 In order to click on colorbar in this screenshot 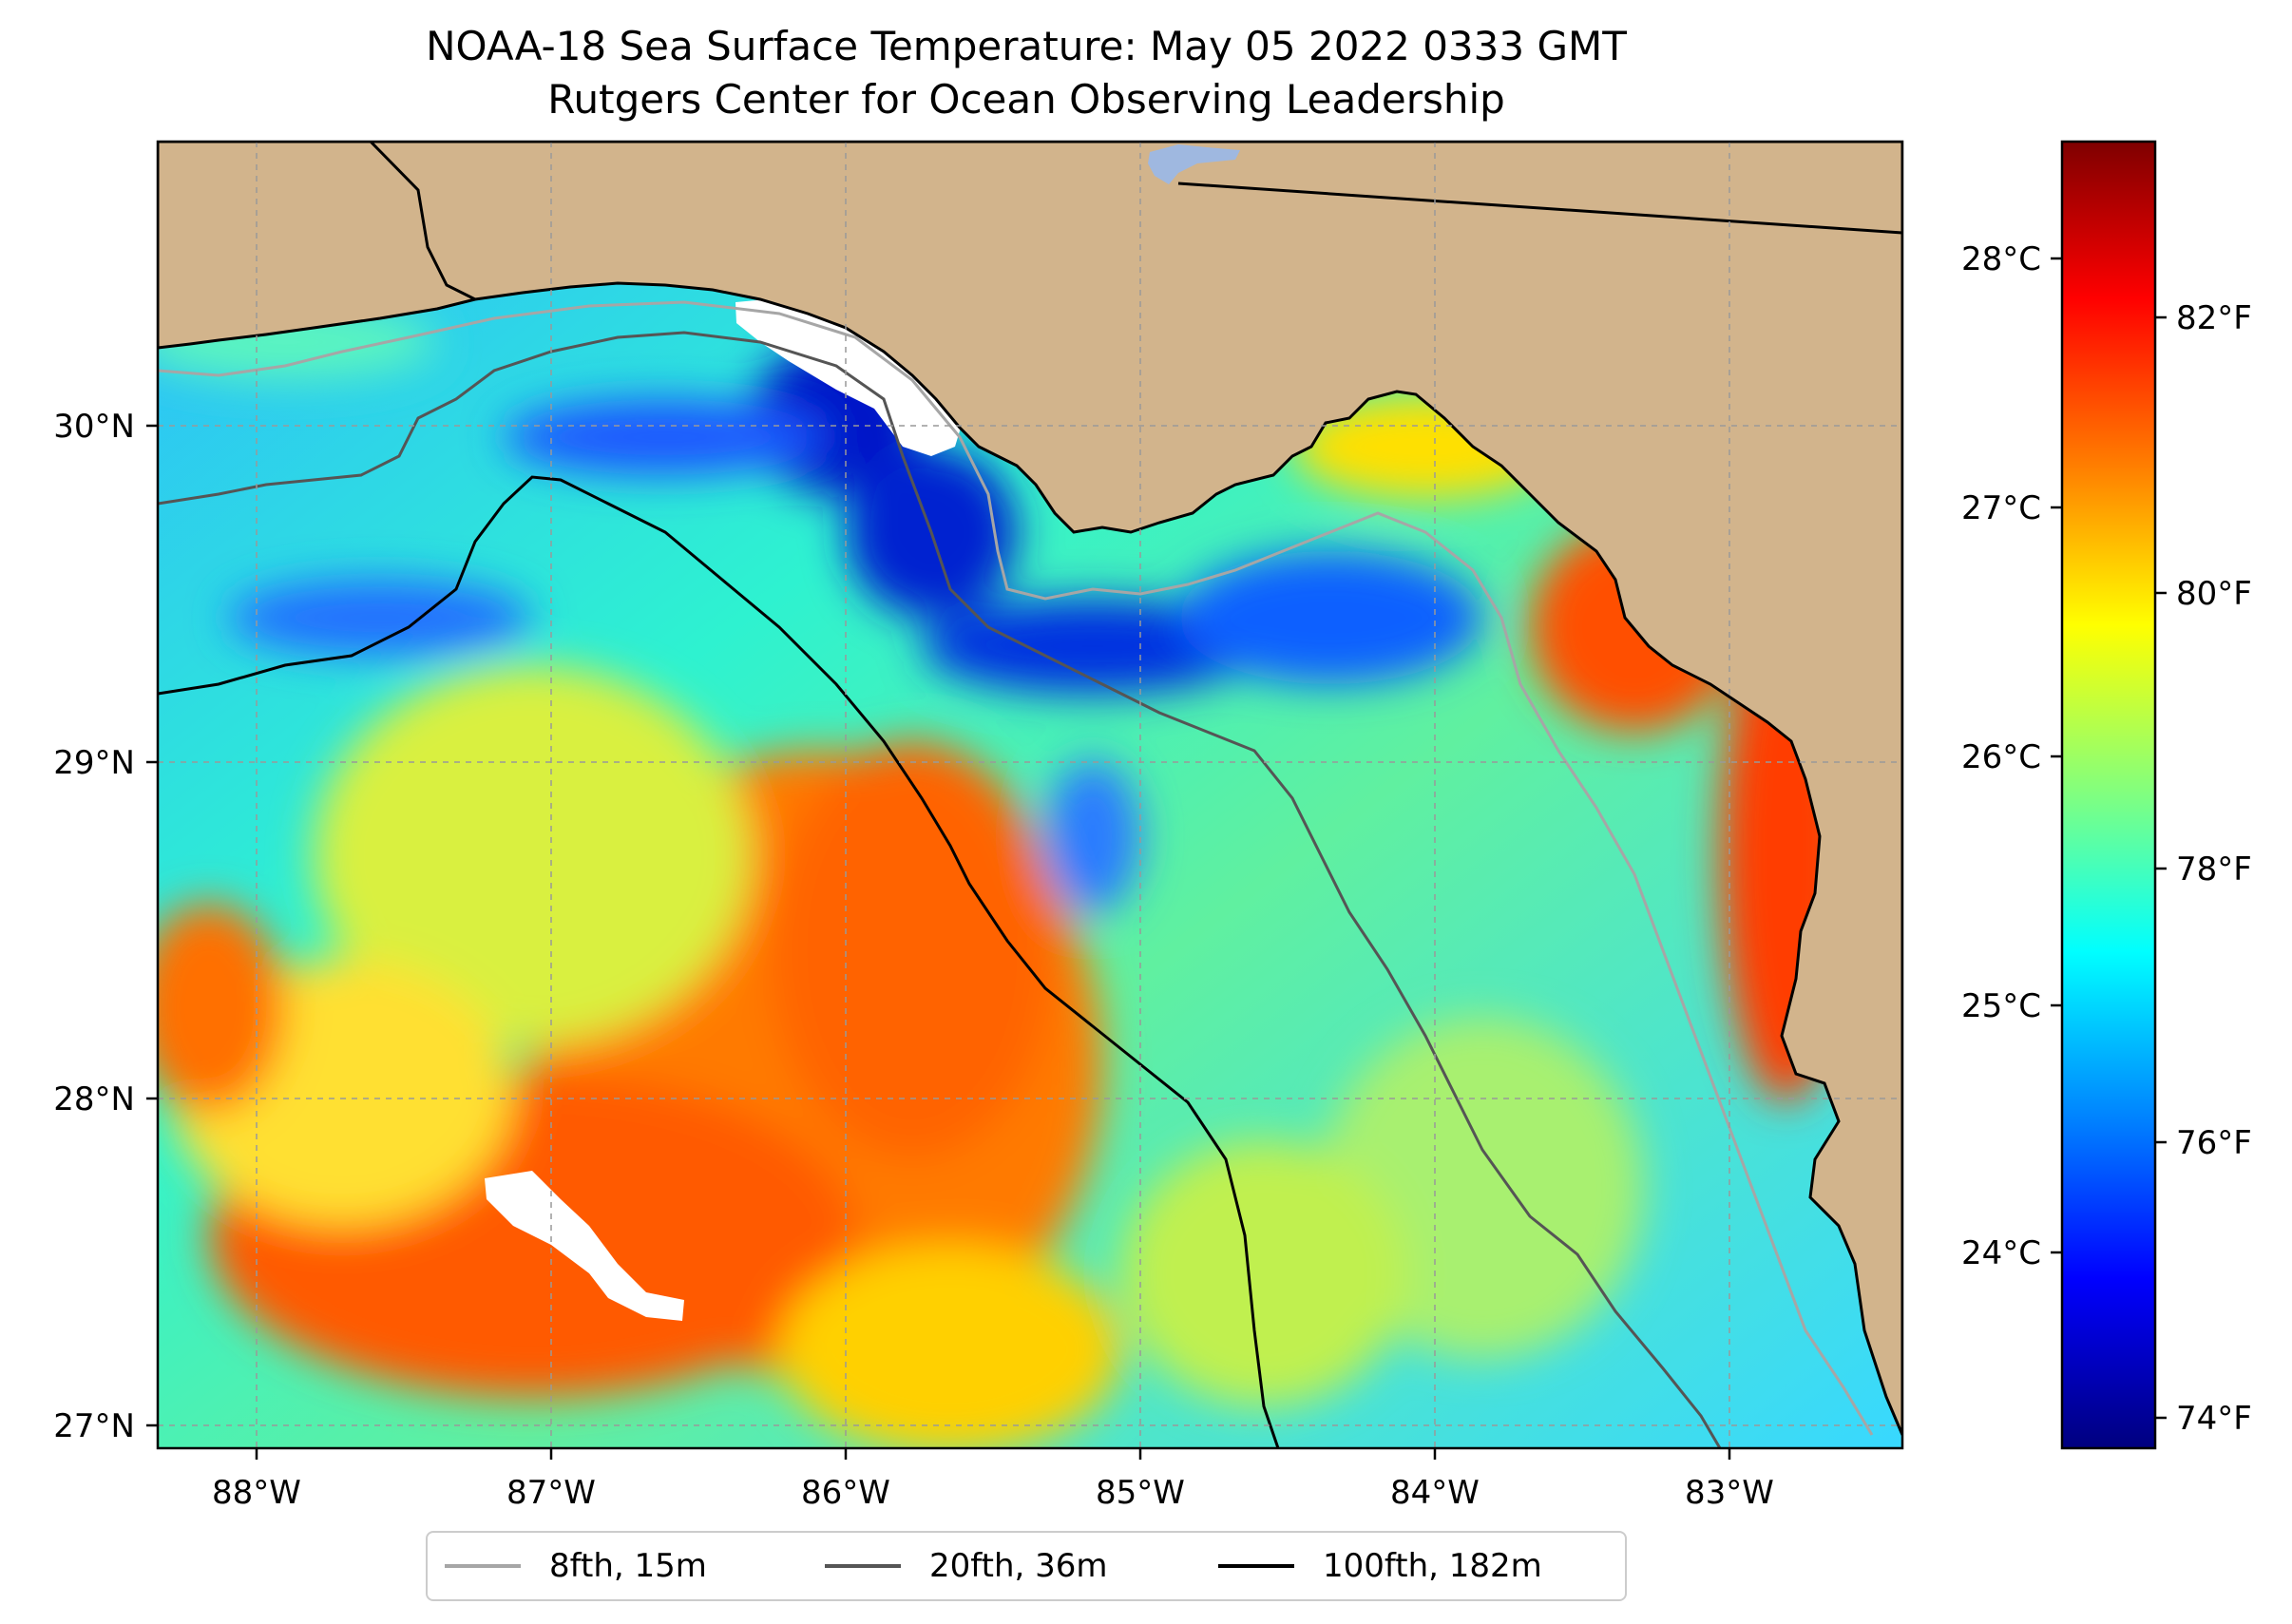, I will do `click(2108, 795)`.